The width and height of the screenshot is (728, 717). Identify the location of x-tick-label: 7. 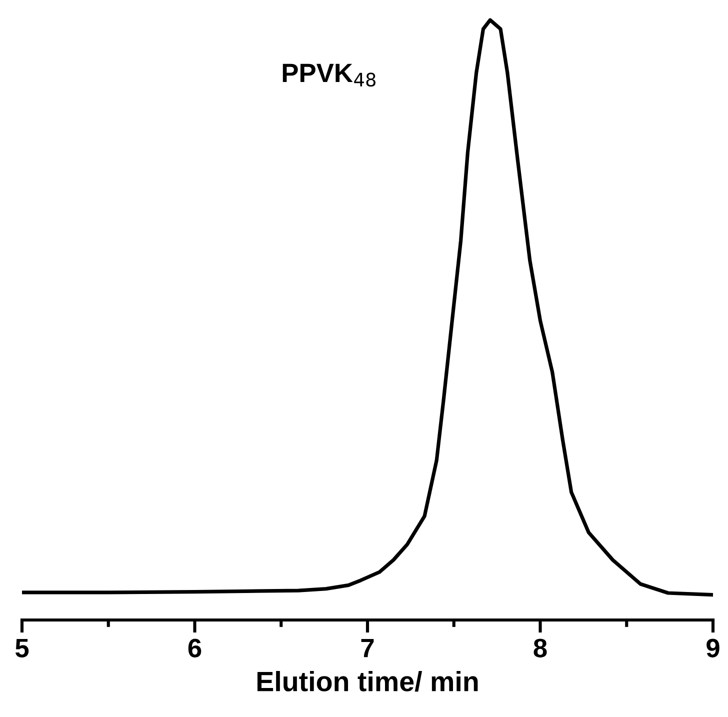
(367, 648).